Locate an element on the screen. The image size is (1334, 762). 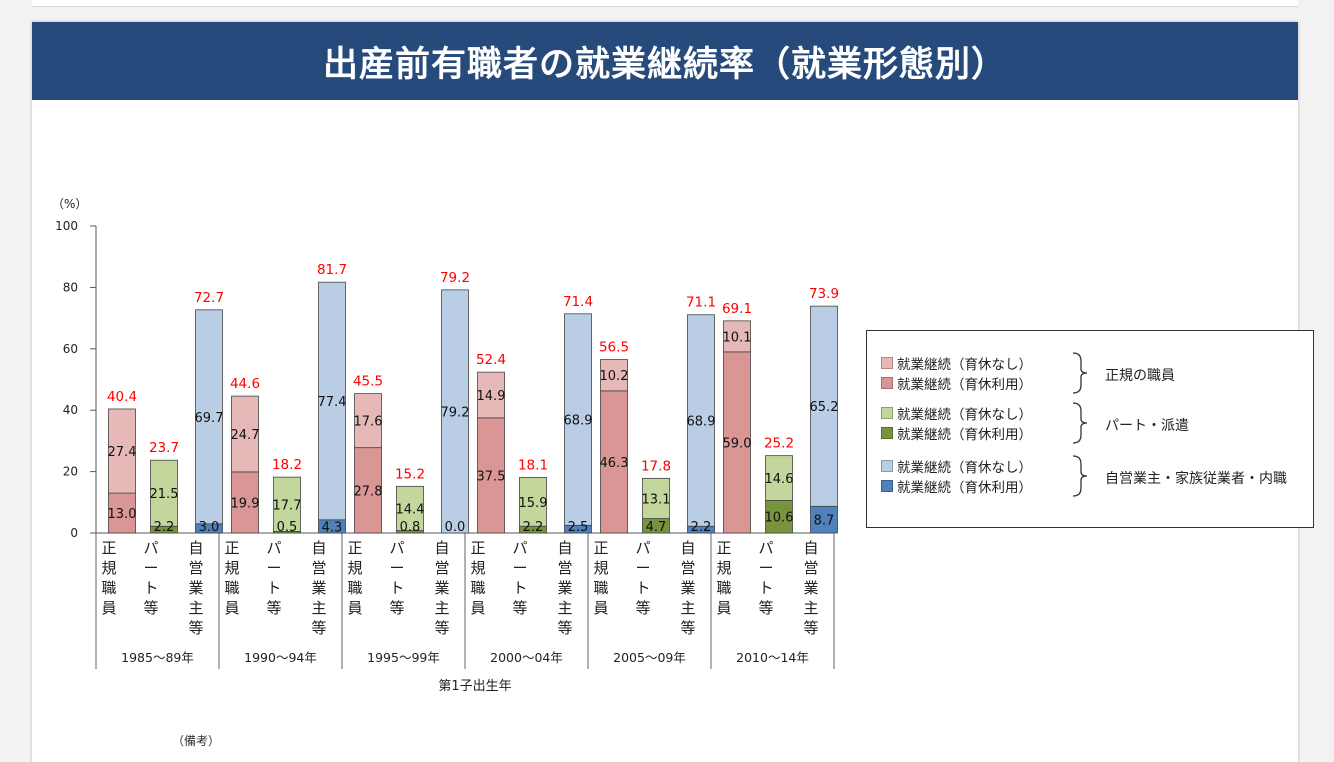
period-label: 2005〜09年 is located at coordinates (649, 657).